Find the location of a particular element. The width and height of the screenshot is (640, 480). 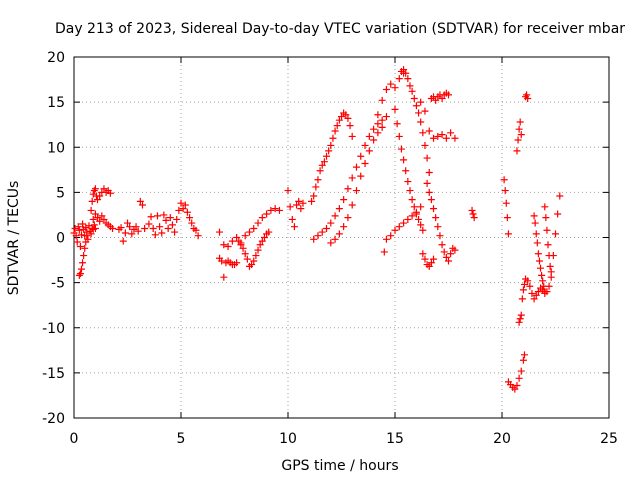

y-tick-label: 20 is located at coordinates (56, 58).